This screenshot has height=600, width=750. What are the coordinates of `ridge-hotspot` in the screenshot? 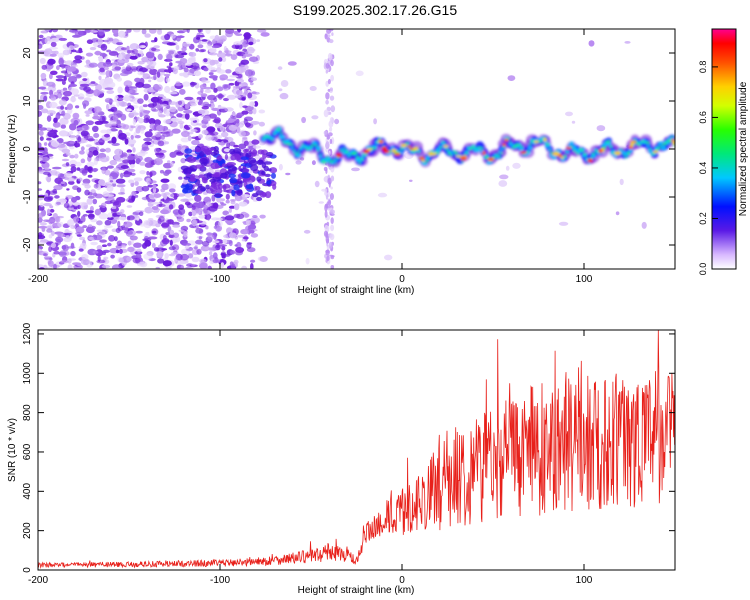 It's located at (600, 151).